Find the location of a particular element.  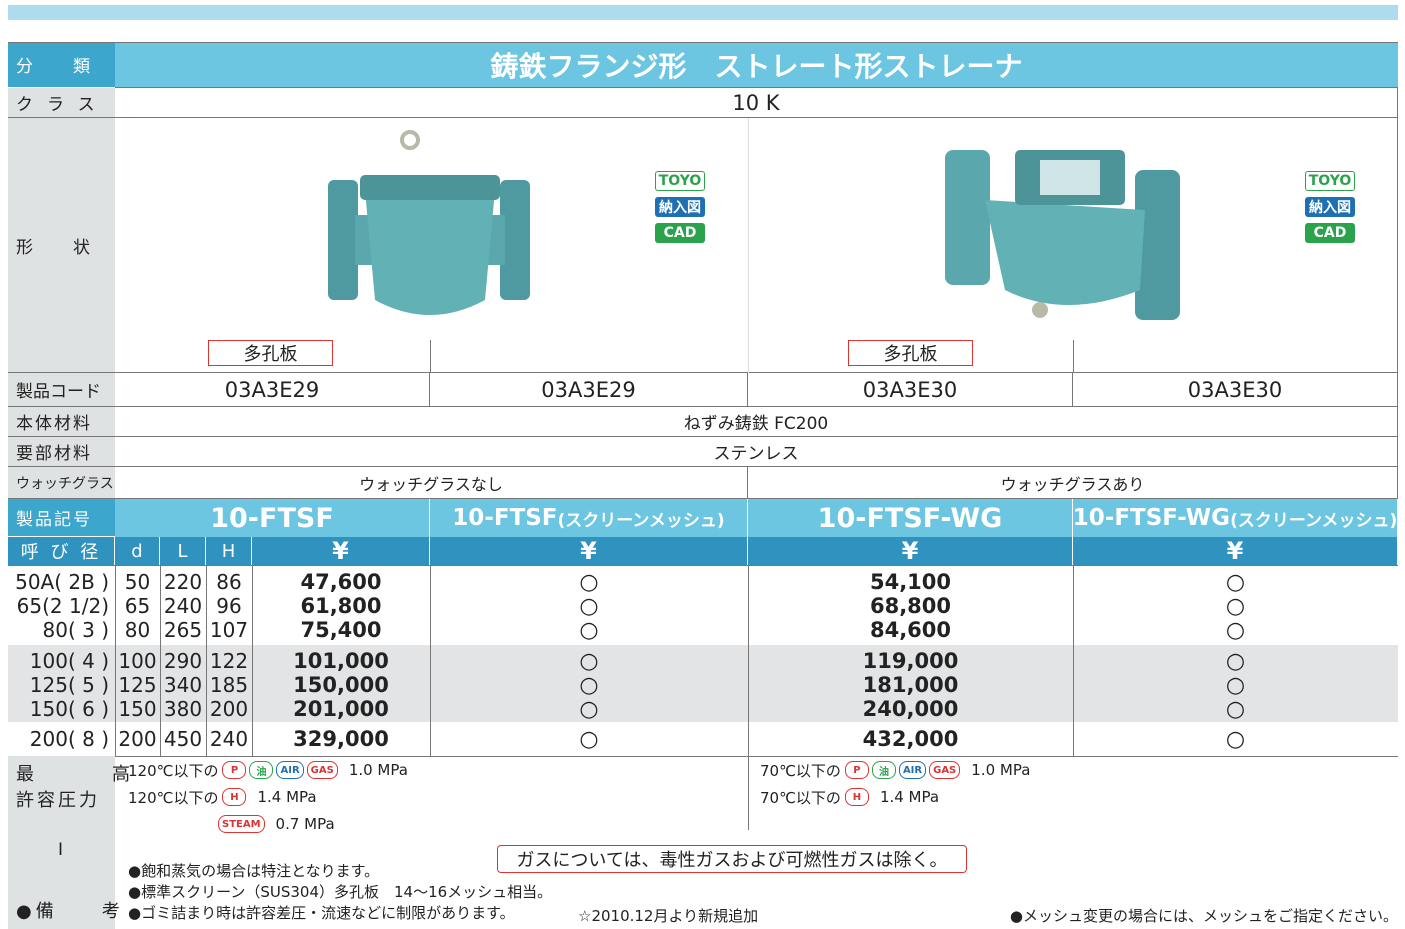

dimension: 107 is located at coordinates (229, 630).